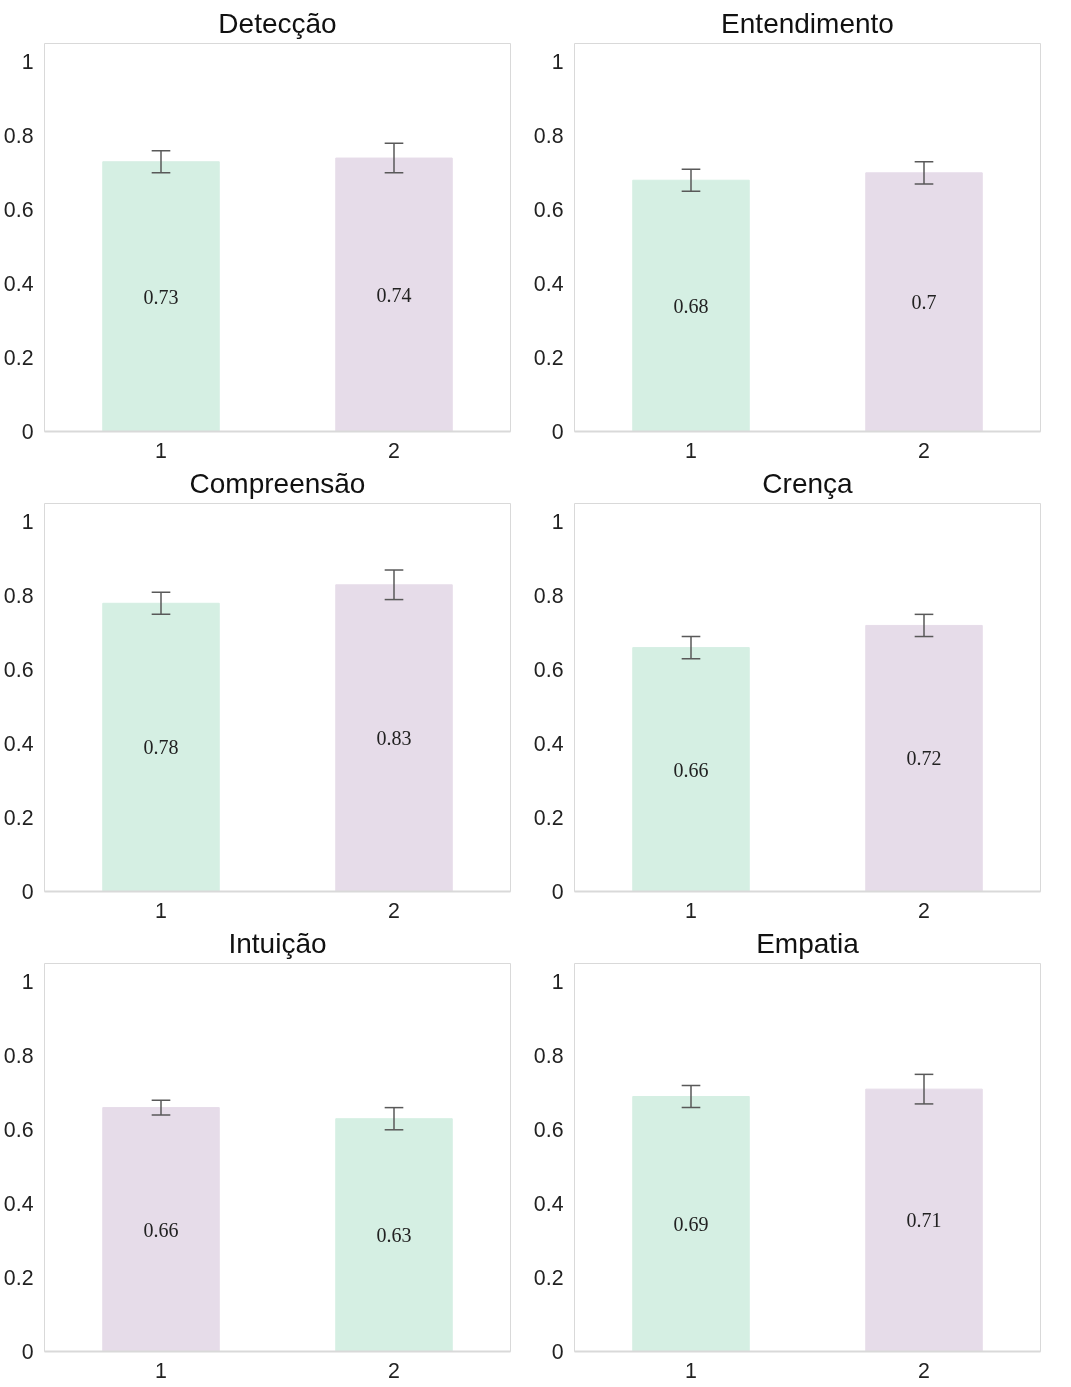 The width and height of the screenshot is (1071, 1387). Describe the element at coordinates (808, 943) in the screenshot. I see `chart-title: Empatia` at that location.